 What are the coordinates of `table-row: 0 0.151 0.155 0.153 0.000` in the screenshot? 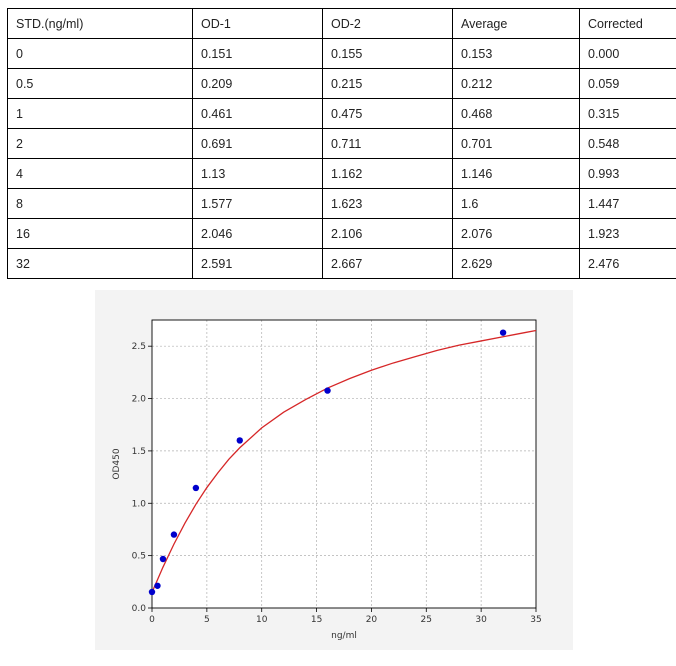 It's located at (341, 53).